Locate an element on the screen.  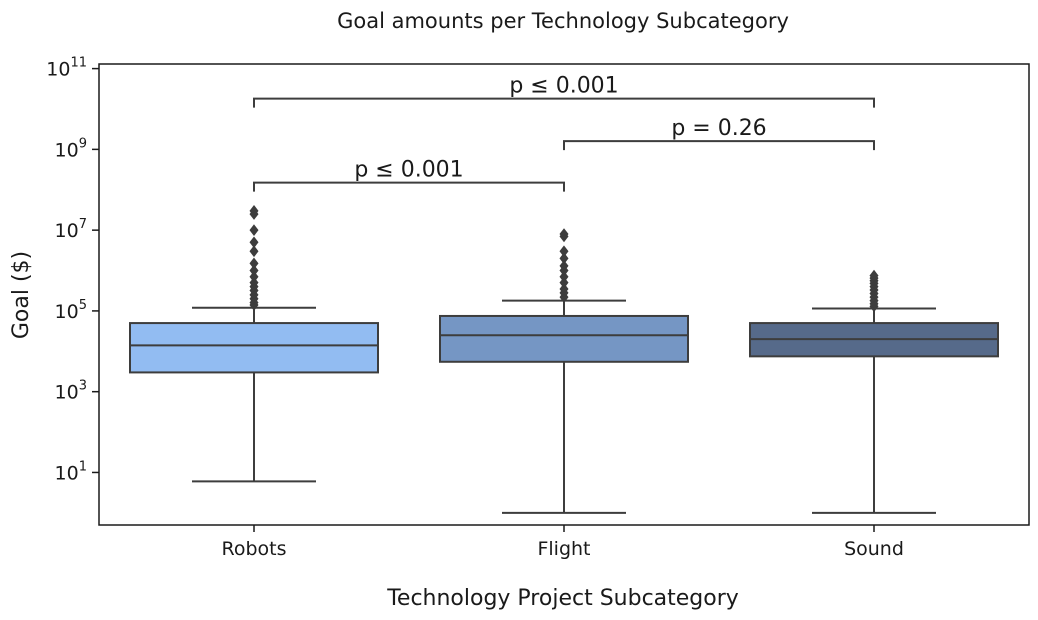
y-tick-label-0: 10¹ is located at coordinates (71, 471).